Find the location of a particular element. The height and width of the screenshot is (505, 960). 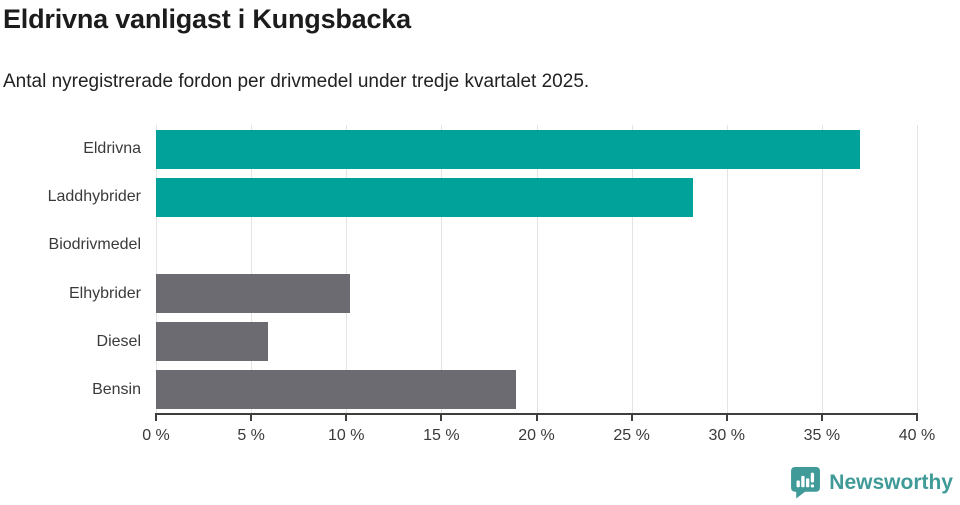

y-axis-label-biodrivmedel: Biodrivmedel is located at coordinates (94, 245).